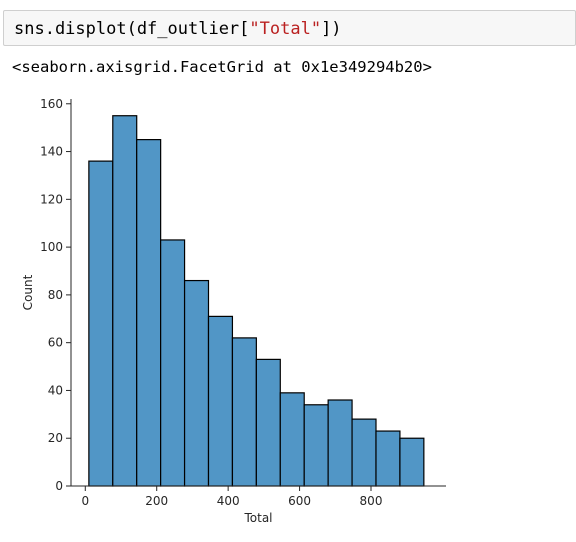 This screenshot has height=542, width=576. I want to click on y-axis-label: Count, so click(28, 292).